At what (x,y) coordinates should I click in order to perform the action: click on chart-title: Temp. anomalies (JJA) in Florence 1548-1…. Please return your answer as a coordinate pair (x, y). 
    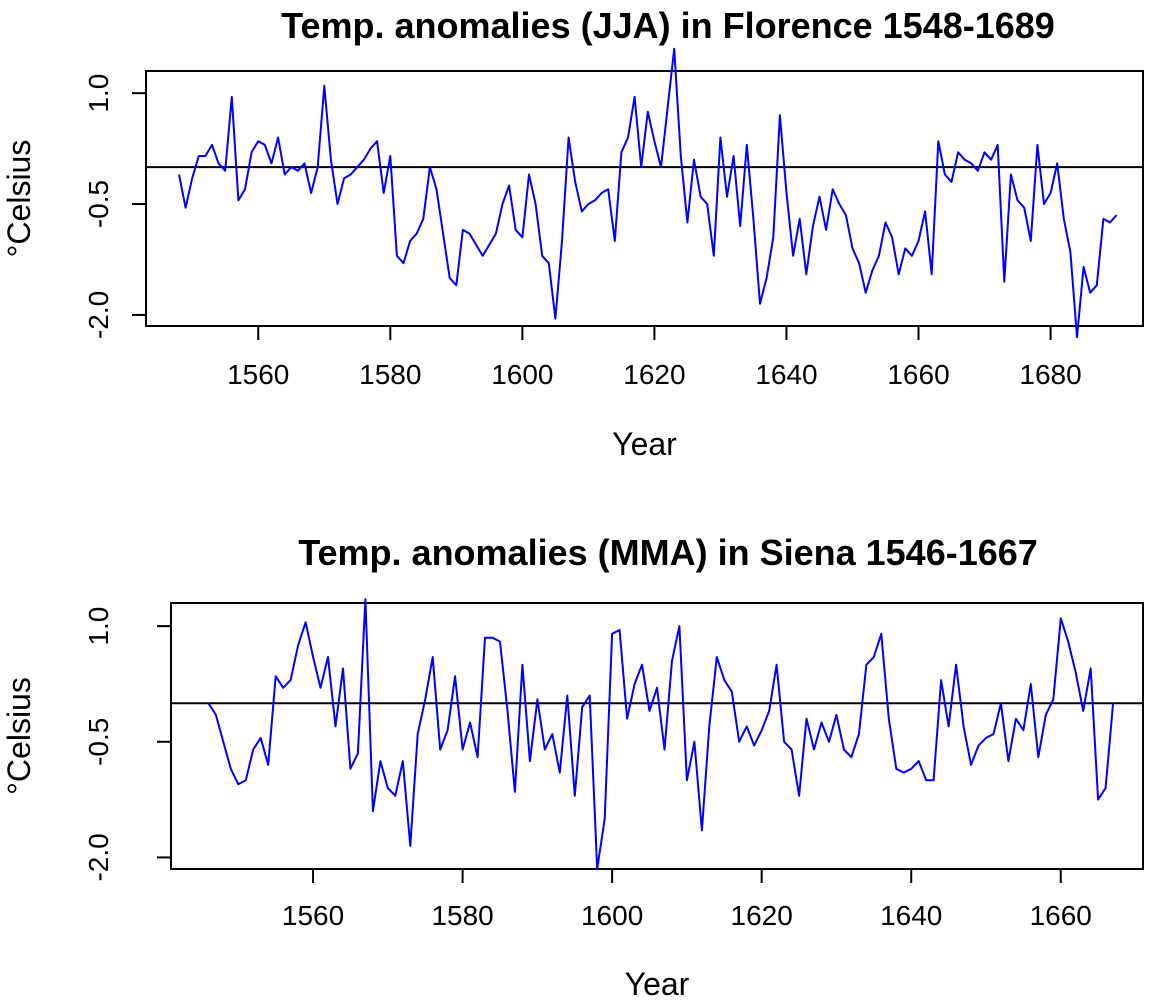
    Looking at the image, I should click on (668, 25).